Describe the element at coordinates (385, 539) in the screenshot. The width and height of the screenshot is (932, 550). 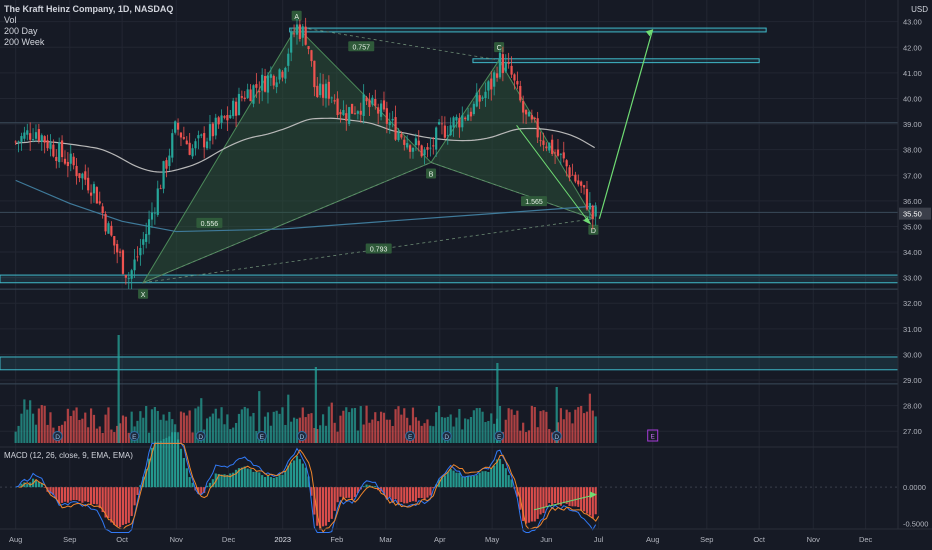
I see `date-tick-label: Mar` at that location.